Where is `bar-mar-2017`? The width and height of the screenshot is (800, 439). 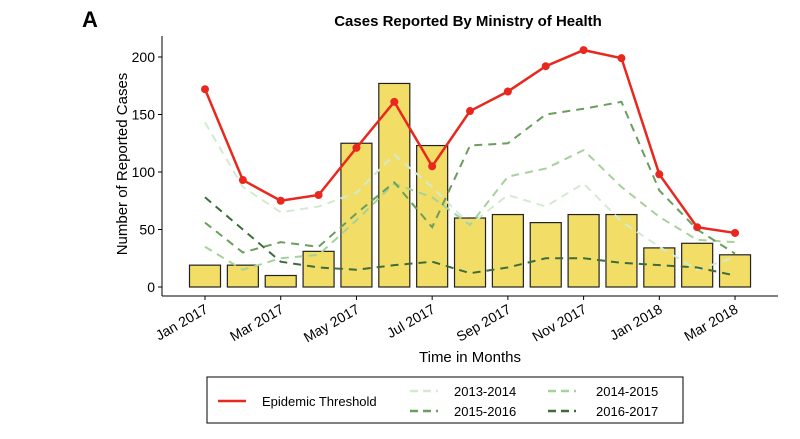
bar-mar-2017 is located at coordinates (280, 281).